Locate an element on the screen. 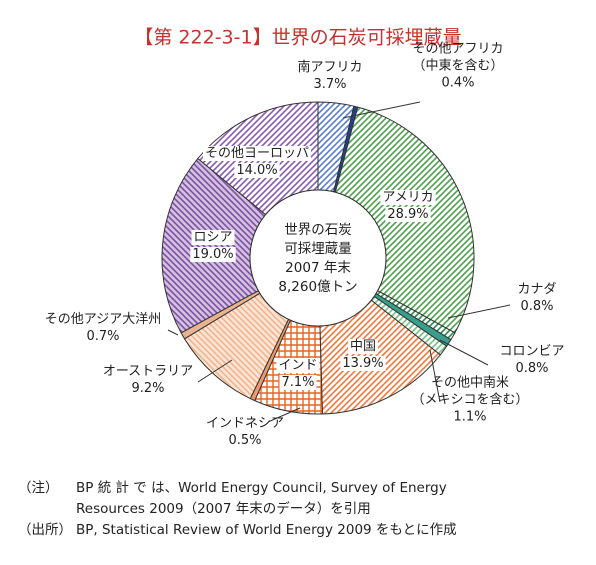  center-label: 8,260億トン is located at coordinates (317, 287).